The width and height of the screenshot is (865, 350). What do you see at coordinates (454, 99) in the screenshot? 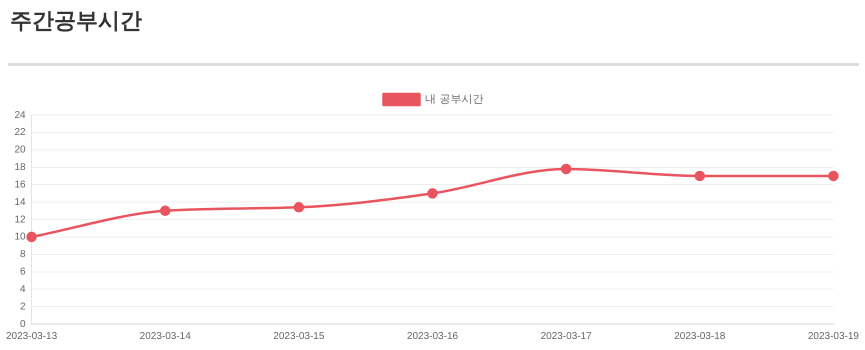
I see `legend-label: 내 공부시간` at bounding box center [454, 99].